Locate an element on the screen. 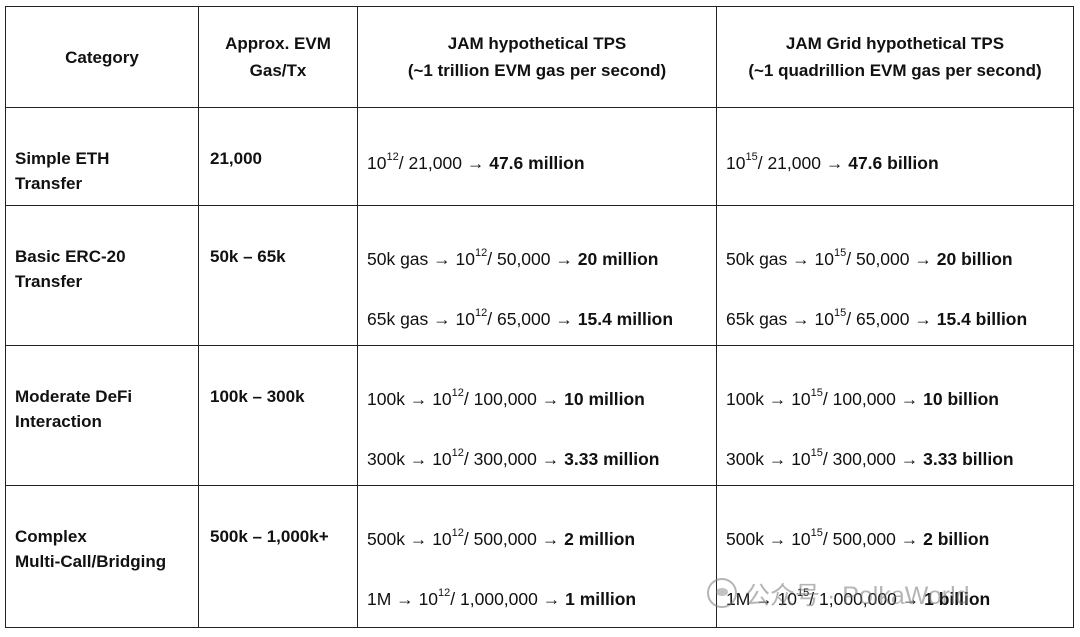  category-label: Basic ERC-20 is located at coordinates (70, 256).